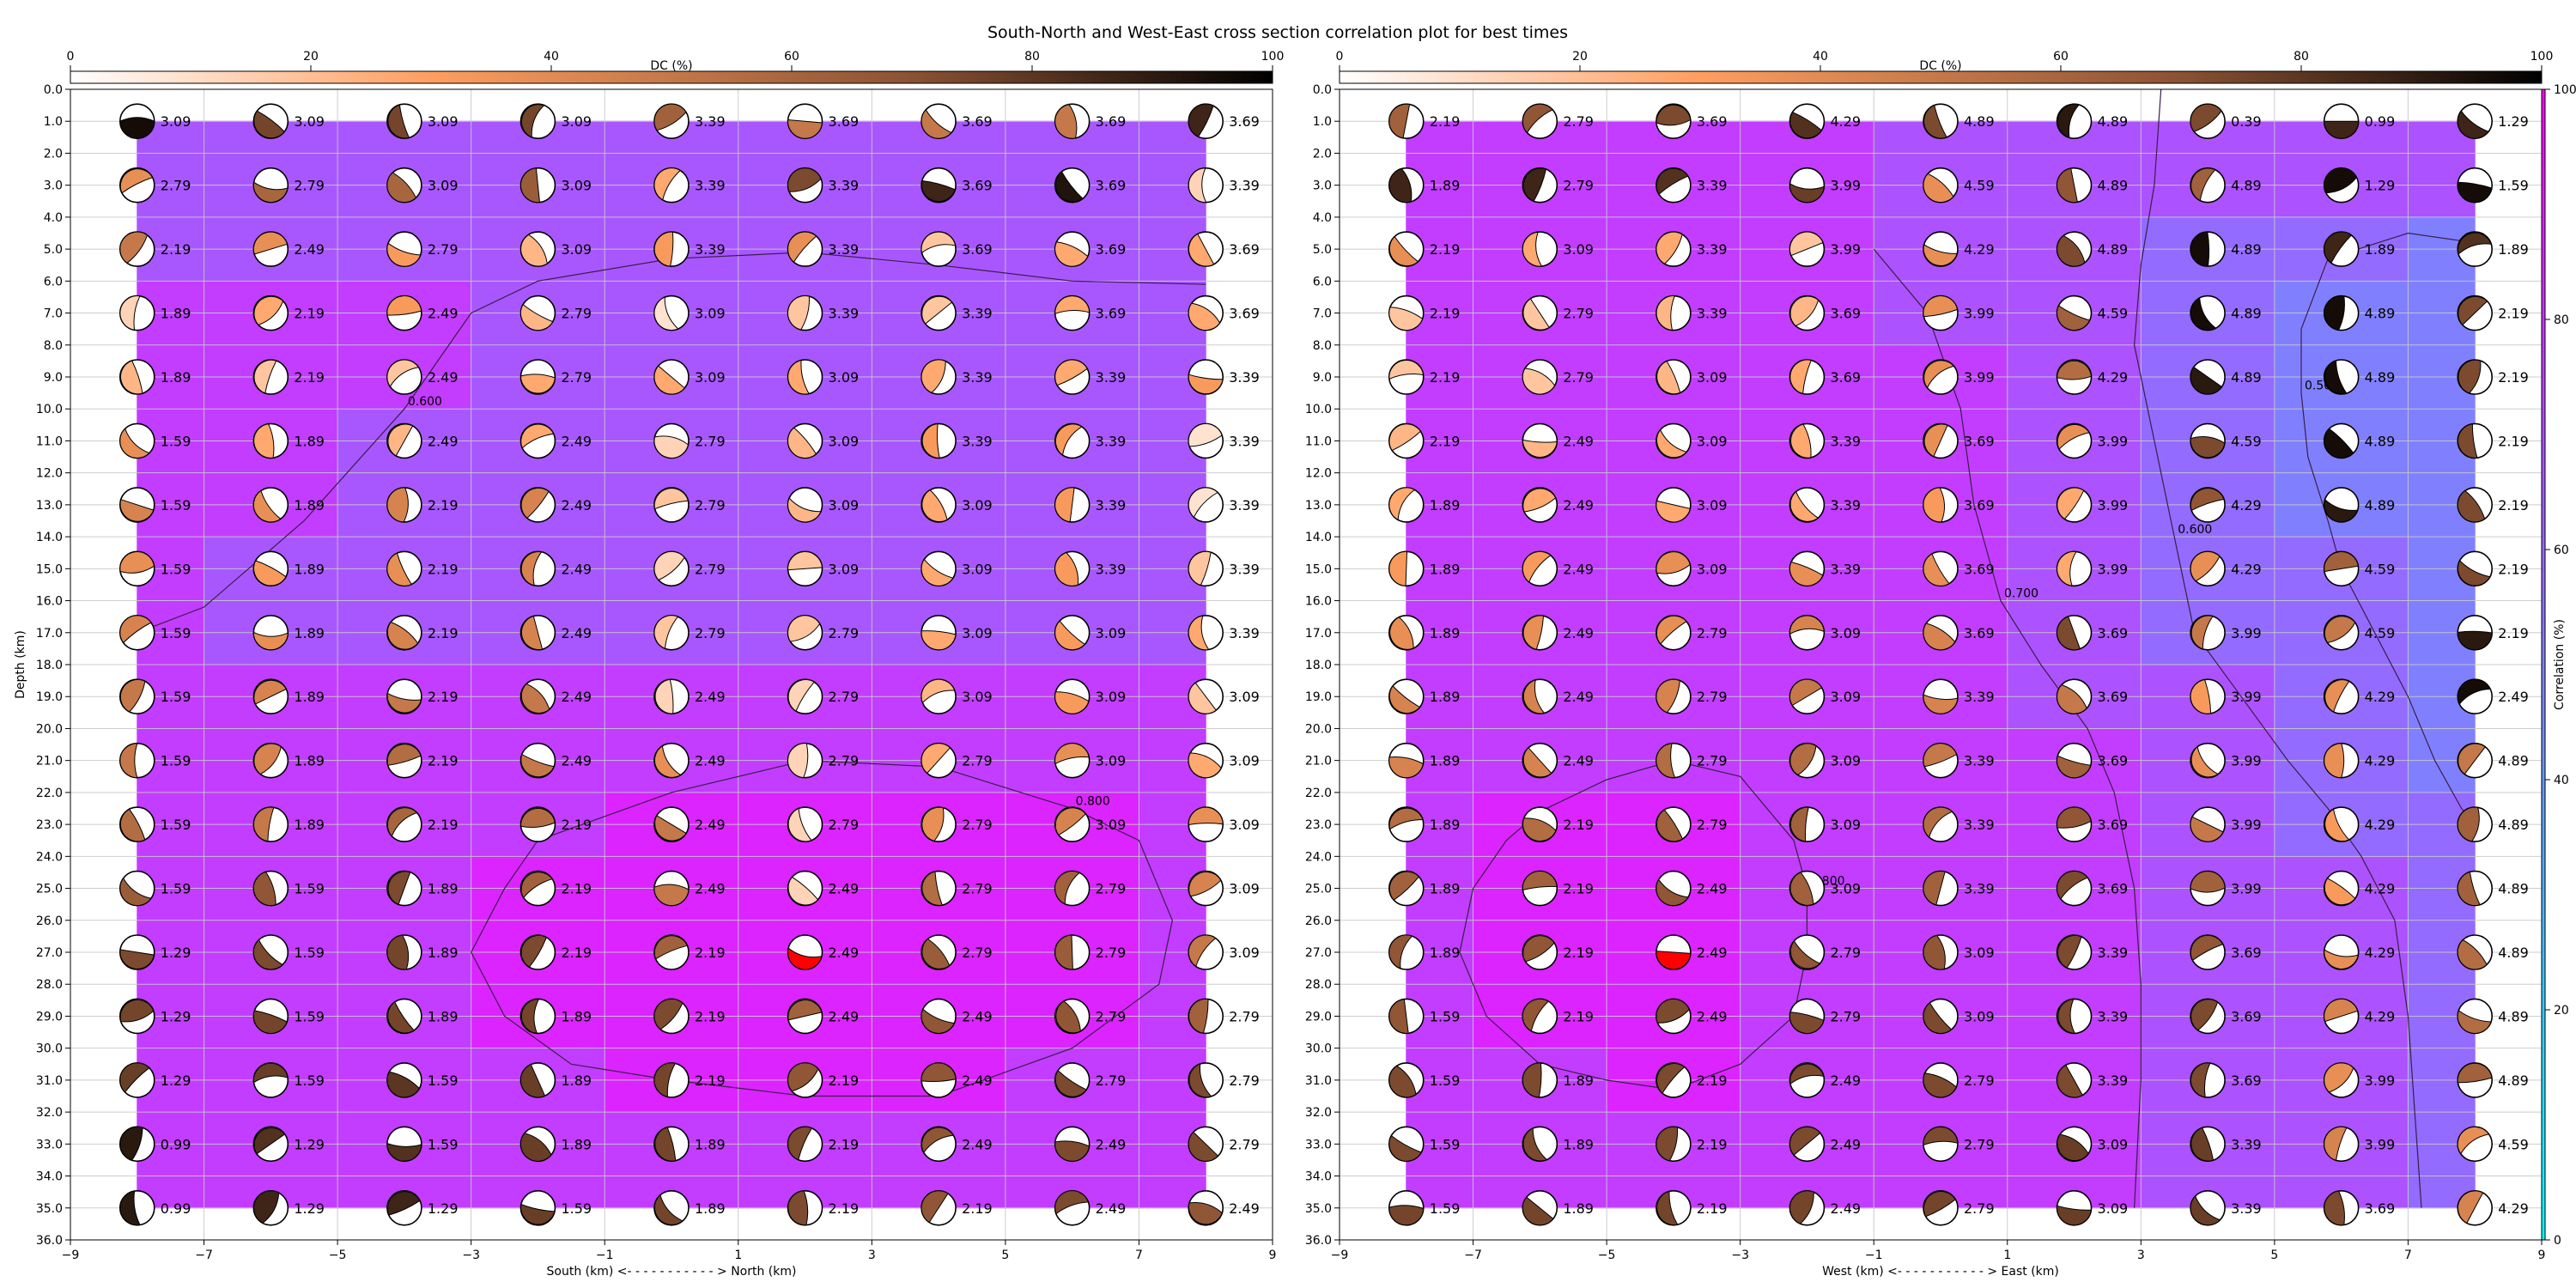 Image resolution: width=2576 pixels, height=1288 pixels. I want to click on correlation-tick-label: 40, so click(2561, 781).